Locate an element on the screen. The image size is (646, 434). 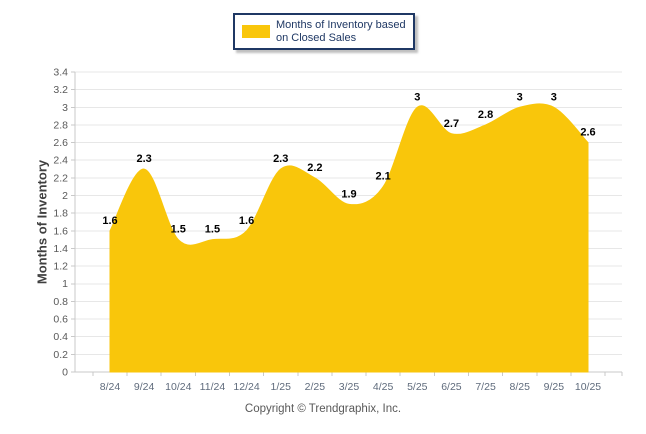
data-label: 2.6 is located at coordinates (587, 133).